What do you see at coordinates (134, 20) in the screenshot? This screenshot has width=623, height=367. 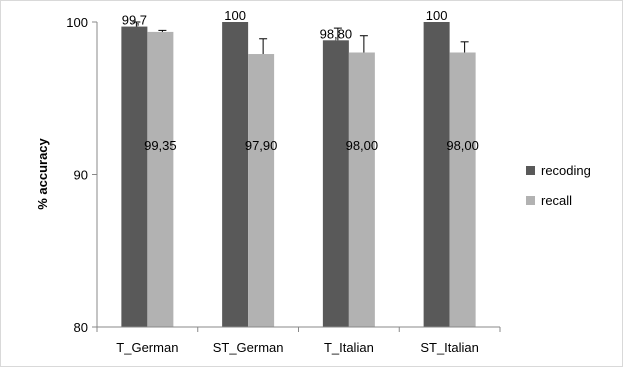 I see `data-label-recoding: 99,7` at bounding box center [134, 20].